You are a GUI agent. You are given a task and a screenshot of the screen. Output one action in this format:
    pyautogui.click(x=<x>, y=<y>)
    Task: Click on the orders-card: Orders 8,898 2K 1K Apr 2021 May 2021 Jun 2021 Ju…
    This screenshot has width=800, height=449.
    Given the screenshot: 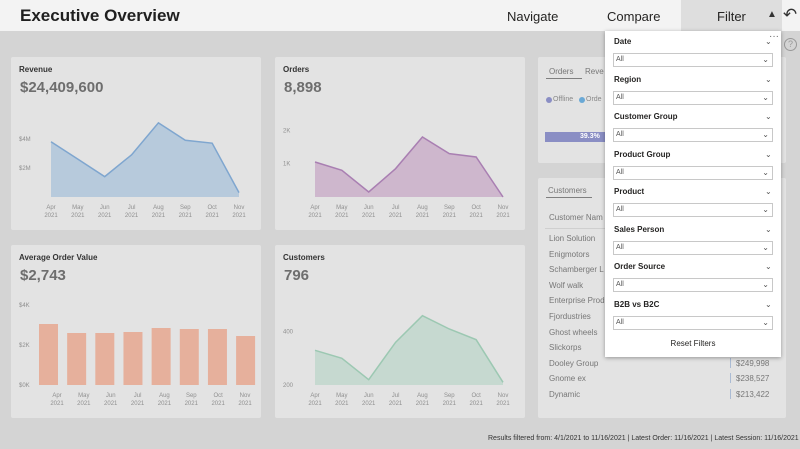 What is the action you would take?
    pyautogui.click(x=400, y=143)
    